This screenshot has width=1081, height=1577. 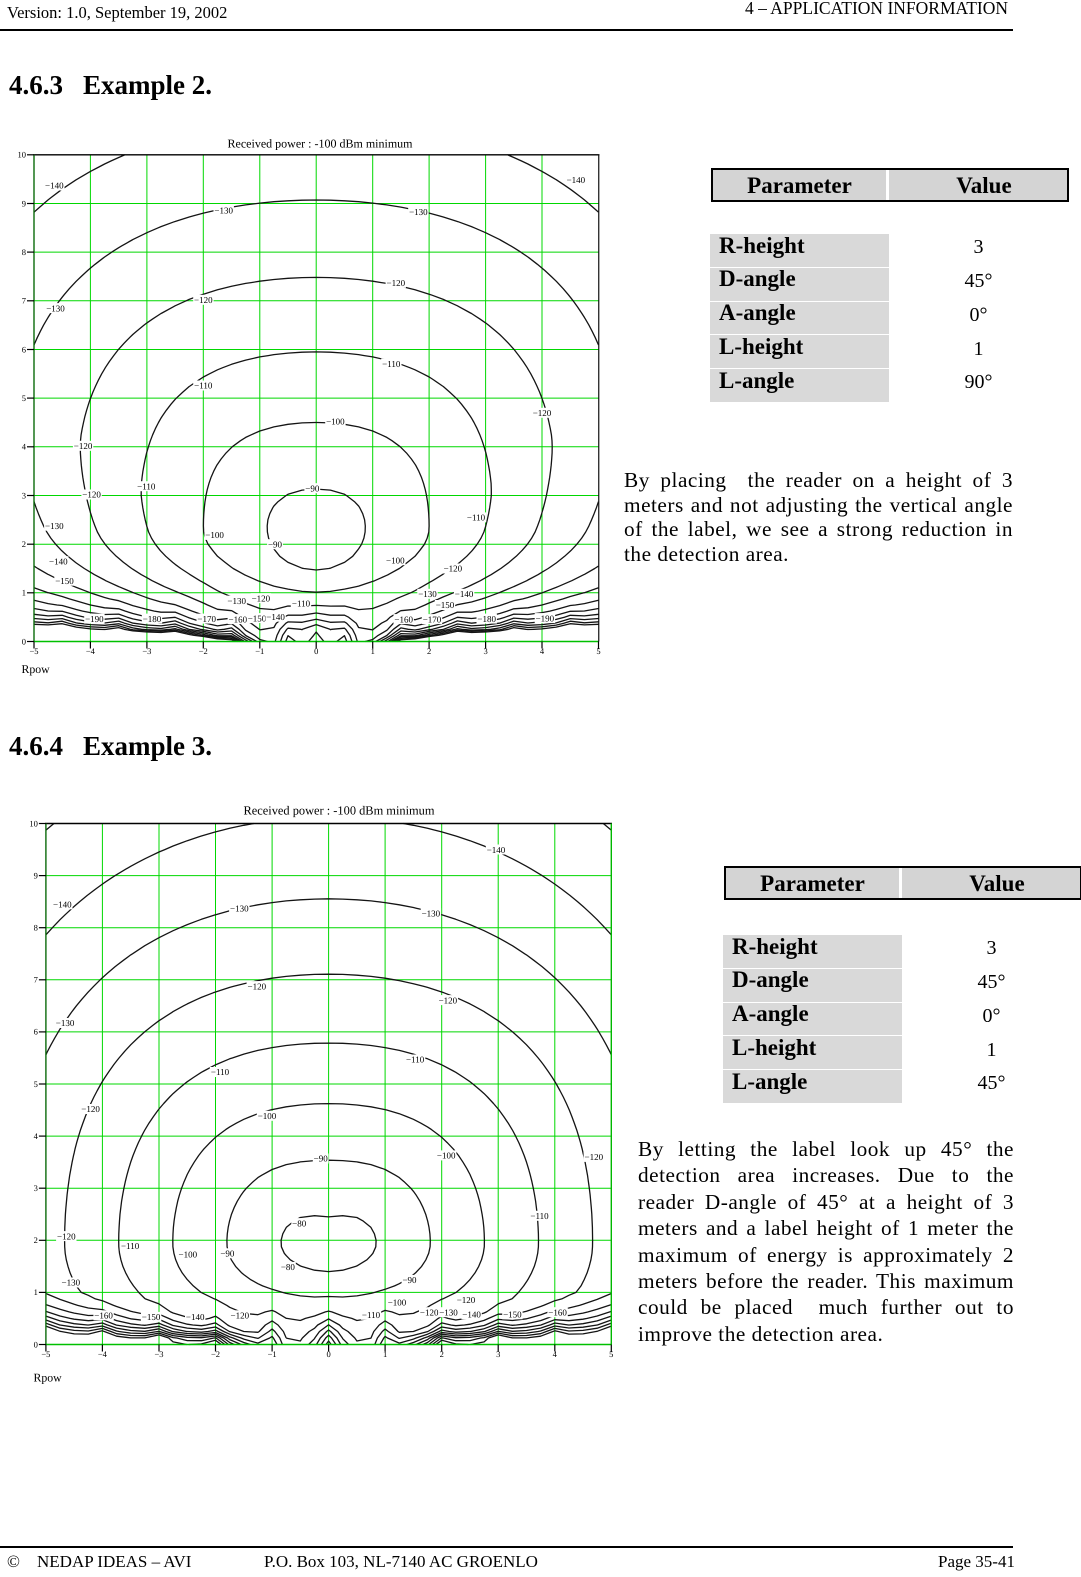 I want to click on svg-text: −3, so click(x=146, y=651).